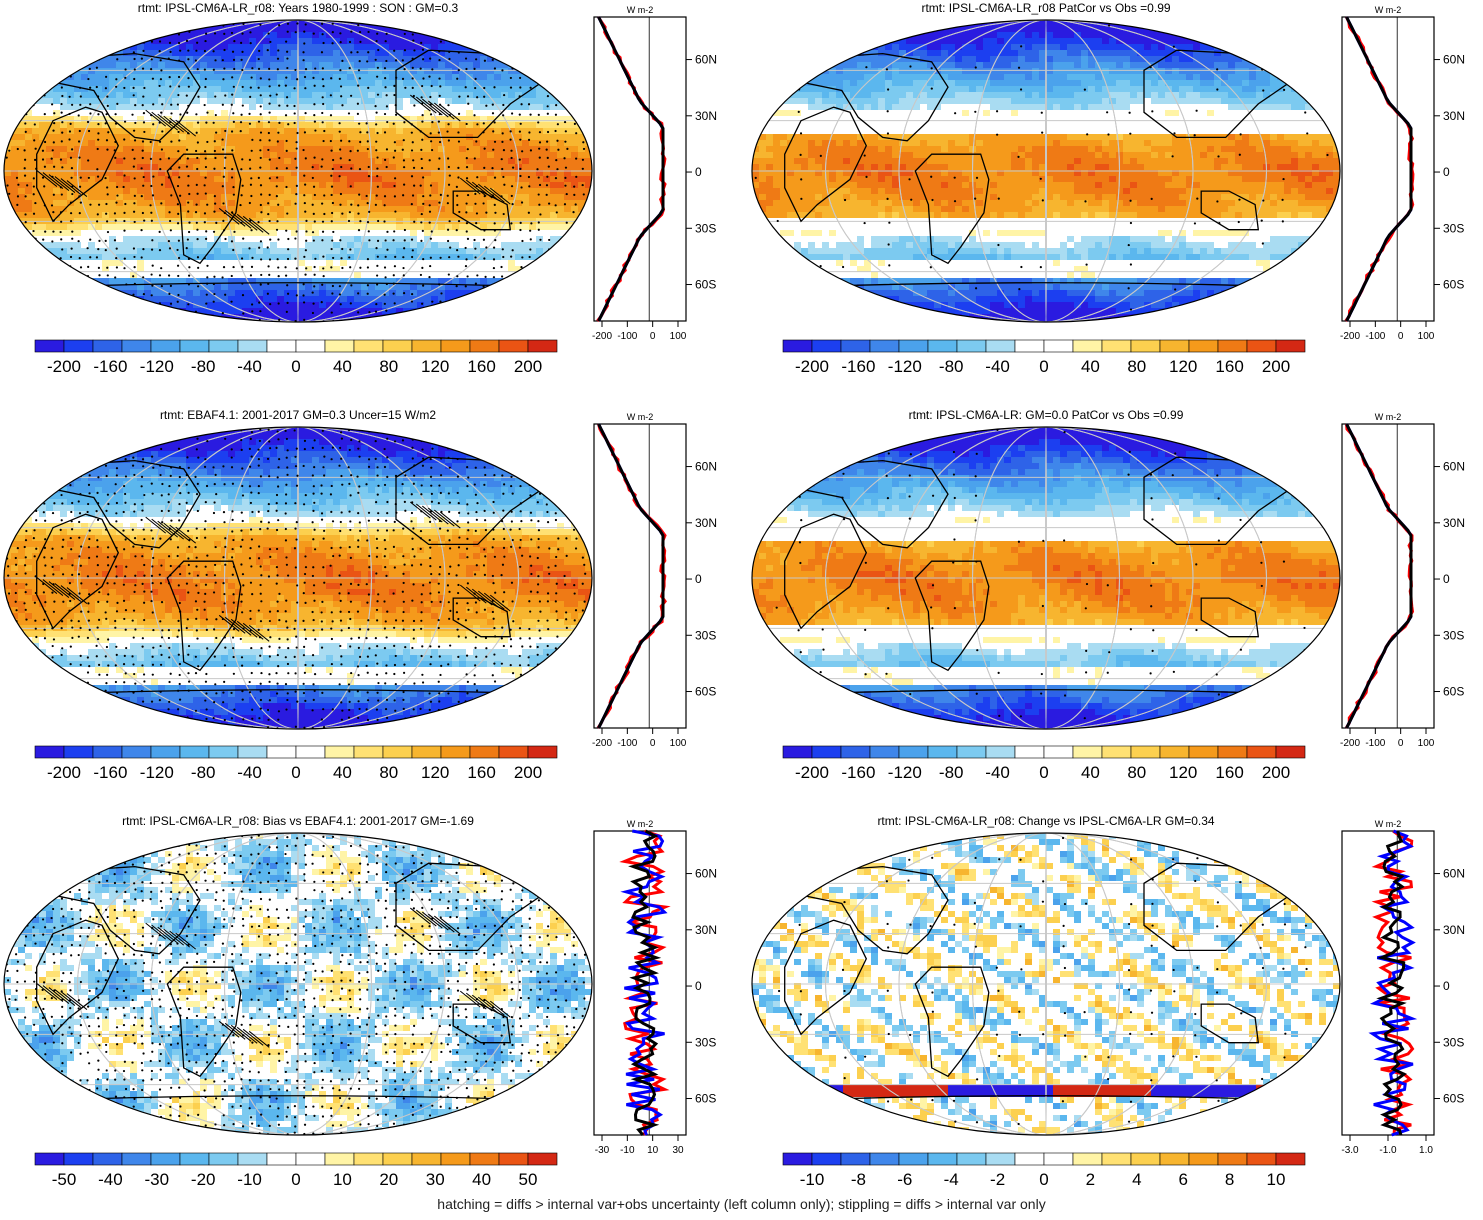  What do you see at coordinates (1090, 1179) in the screenshot?
I see `colorbar-tick-label: 2` at bounding box center [1090, 1179].